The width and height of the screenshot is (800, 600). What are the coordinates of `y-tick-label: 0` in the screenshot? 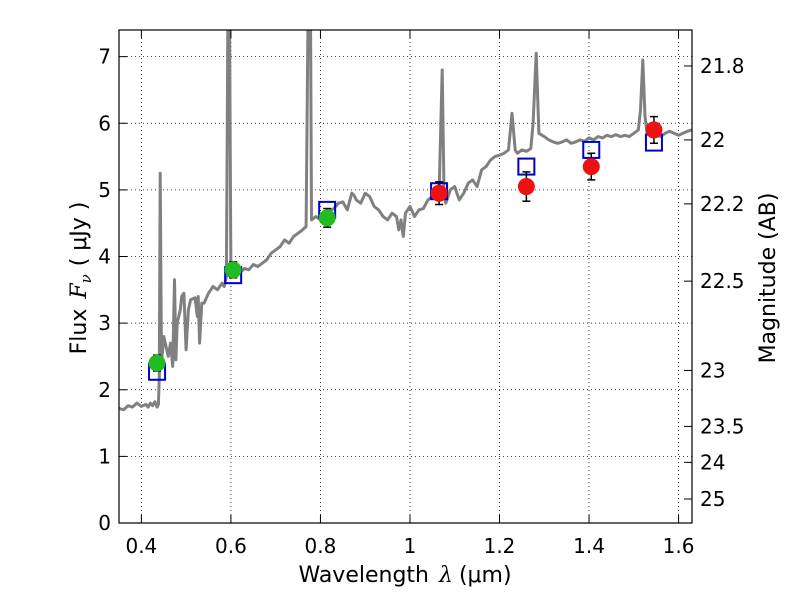 It's located at (104, 523).